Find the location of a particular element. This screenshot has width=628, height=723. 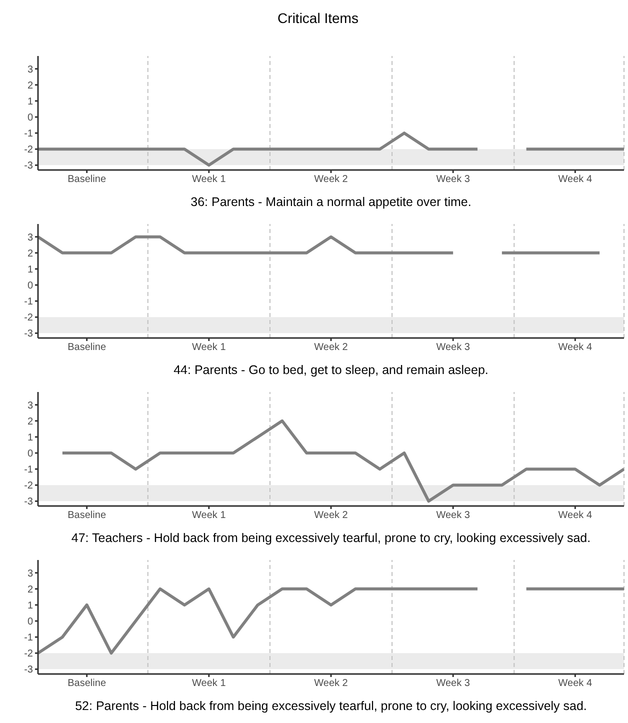

x-axis-title: 52: Parents - Hold back from being excessively tearful, prone to cry, looking excessively sad. is located at coordinates (331, 706).